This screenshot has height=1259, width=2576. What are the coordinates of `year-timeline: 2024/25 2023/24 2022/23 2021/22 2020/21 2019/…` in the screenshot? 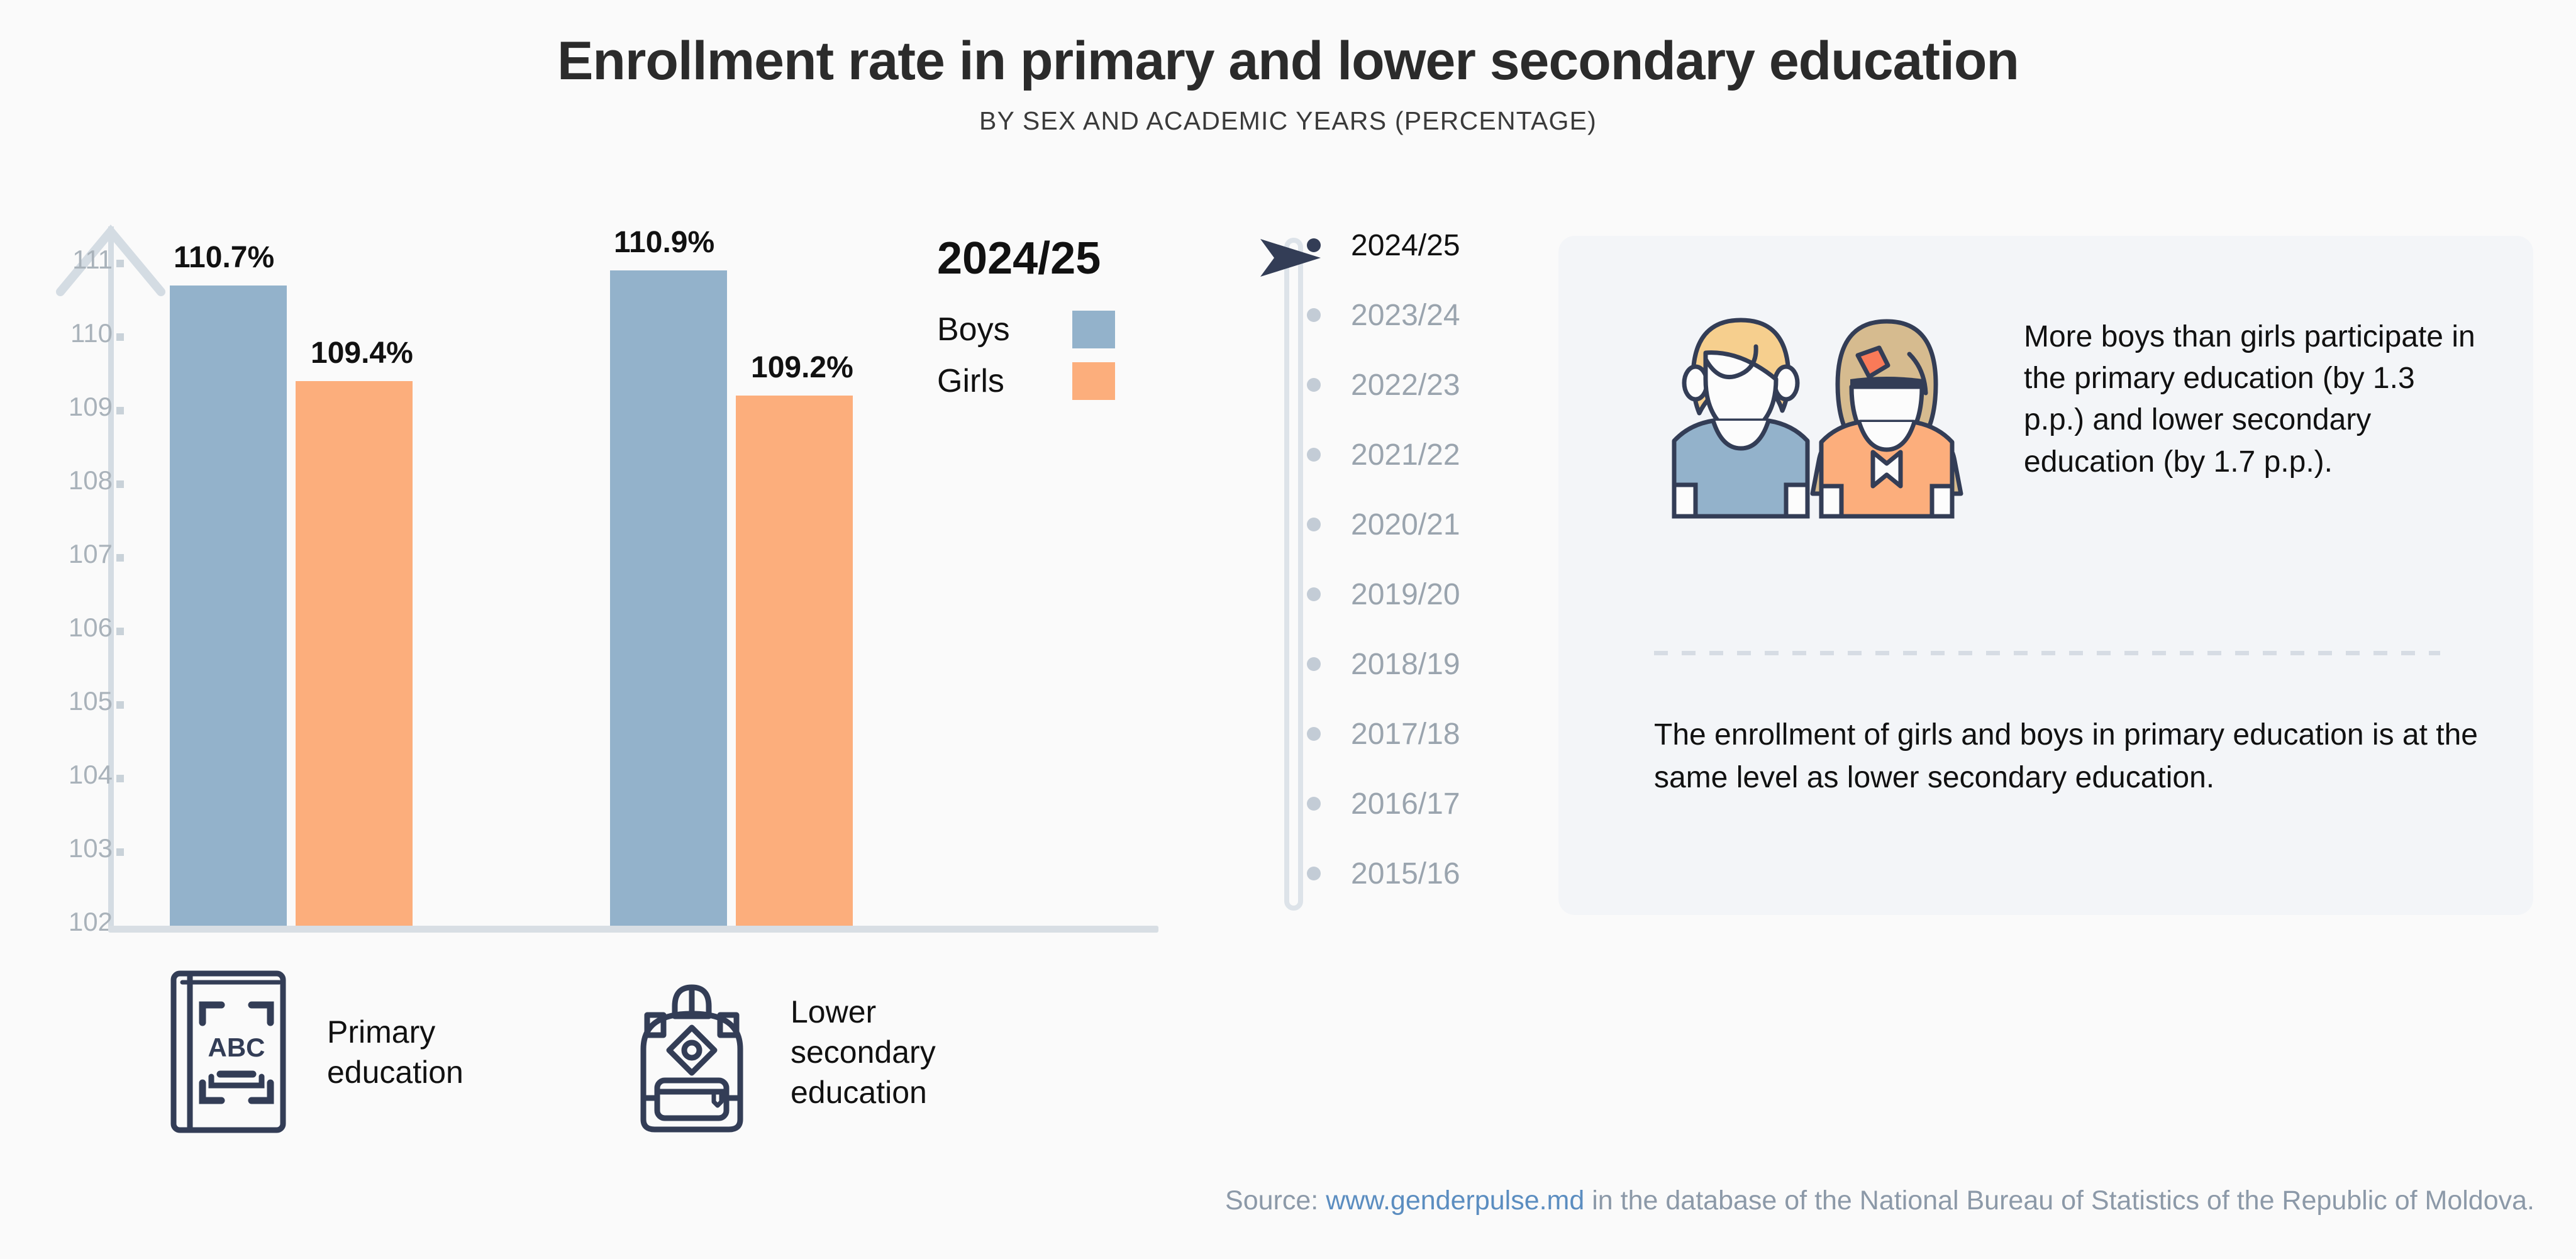 It's located at (1381, 572).